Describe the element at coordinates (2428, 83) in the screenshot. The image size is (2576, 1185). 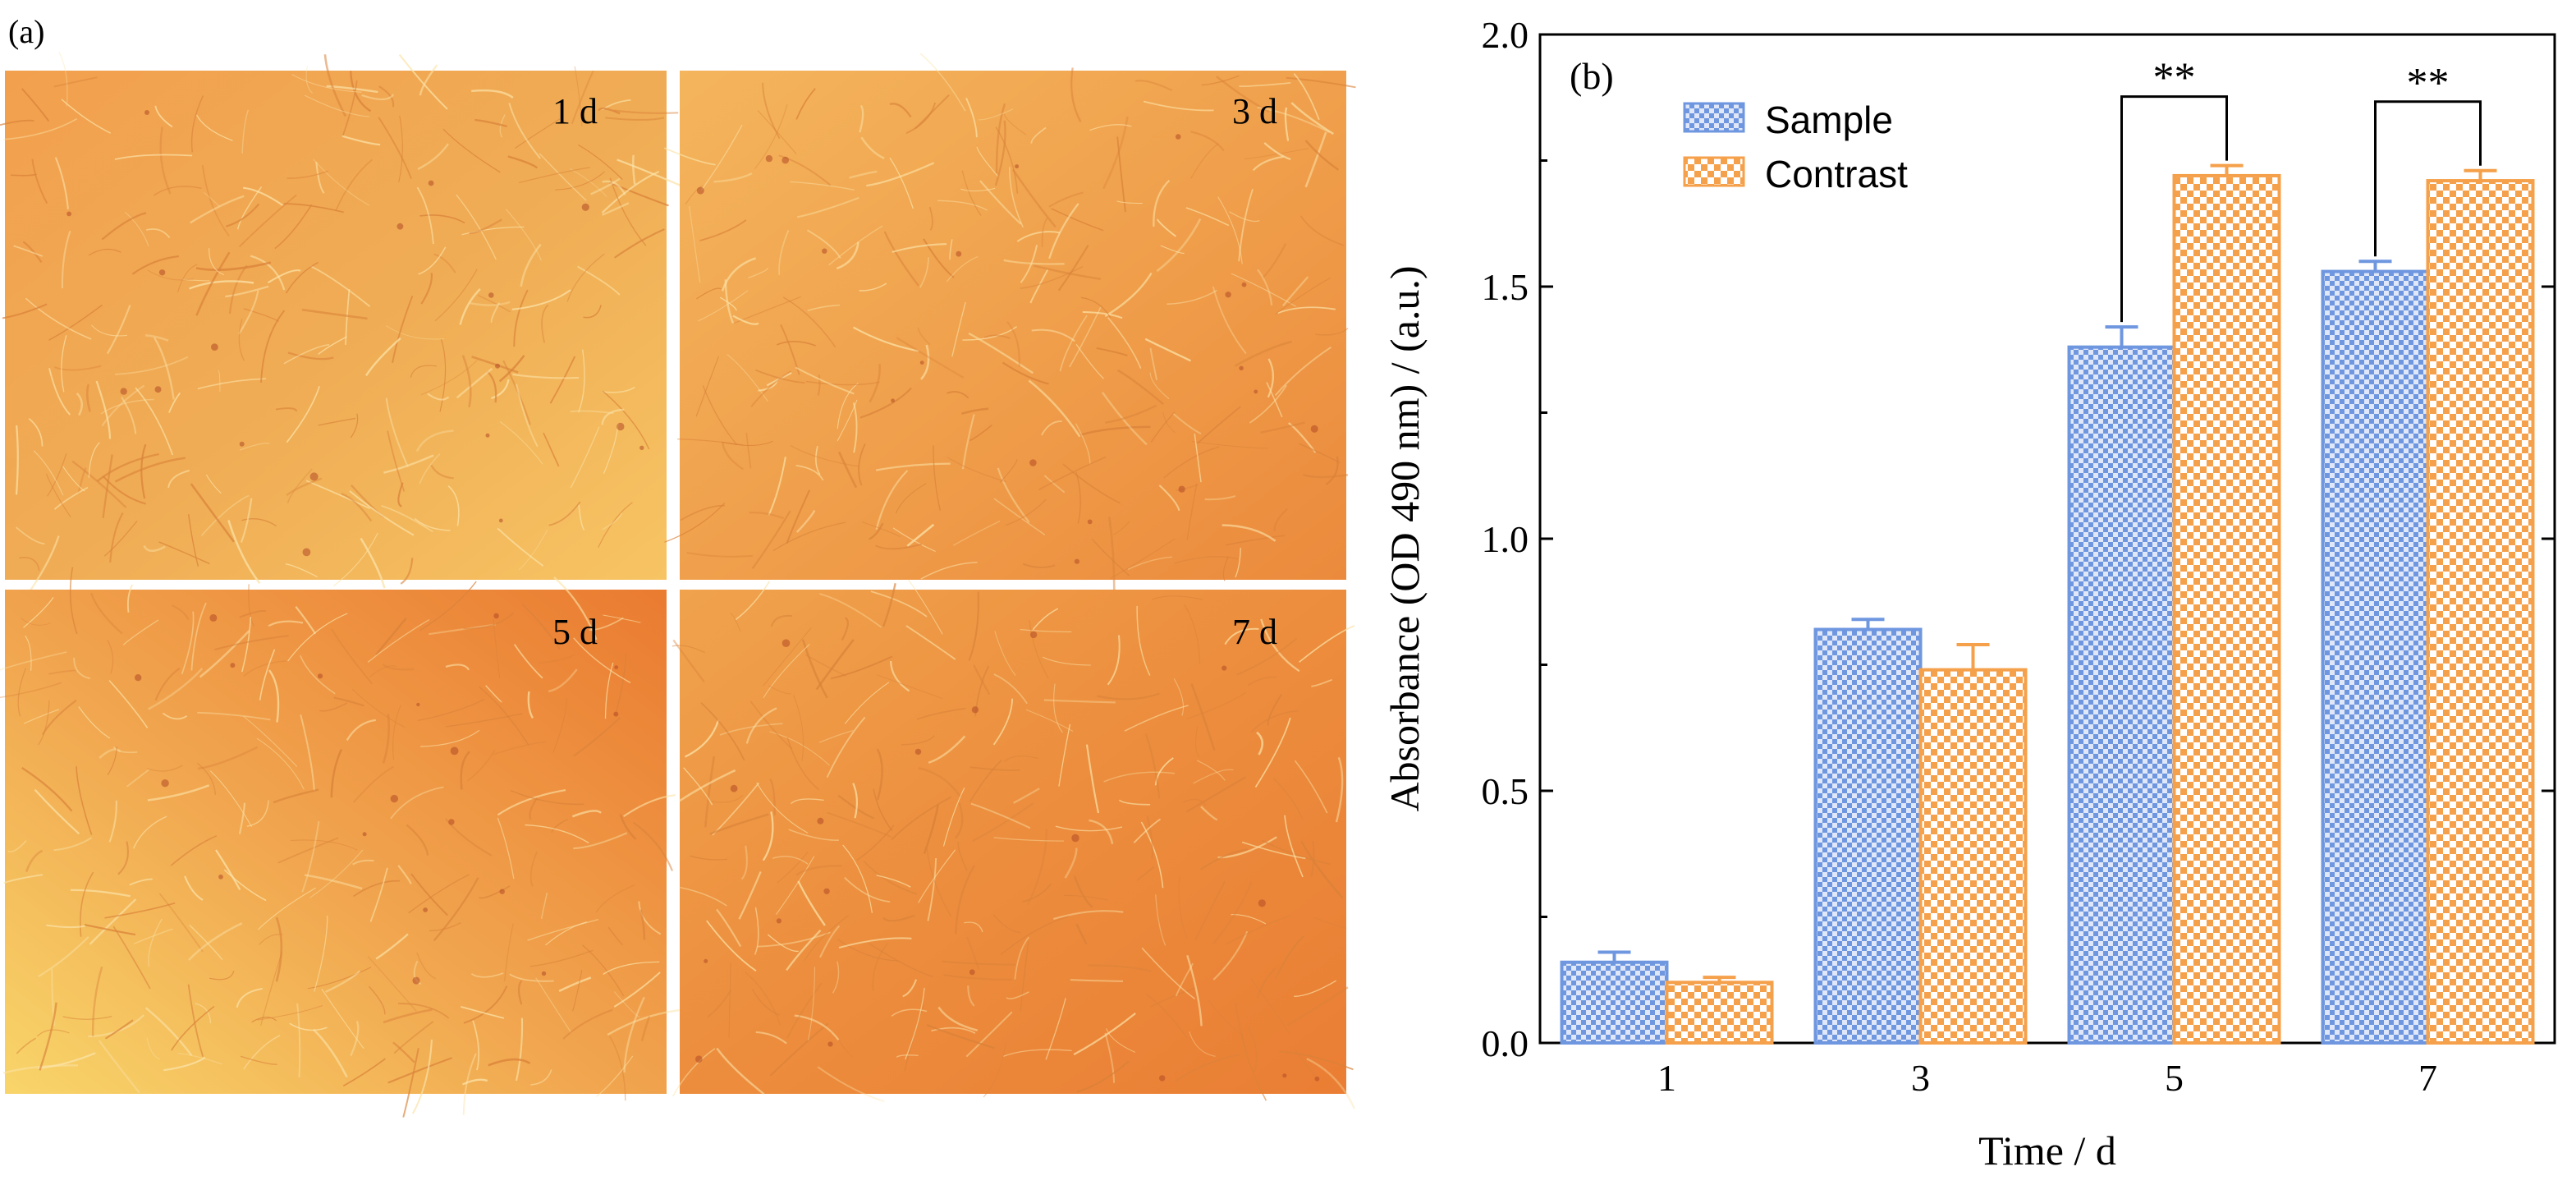
I see `significance-stars: **` at that location.